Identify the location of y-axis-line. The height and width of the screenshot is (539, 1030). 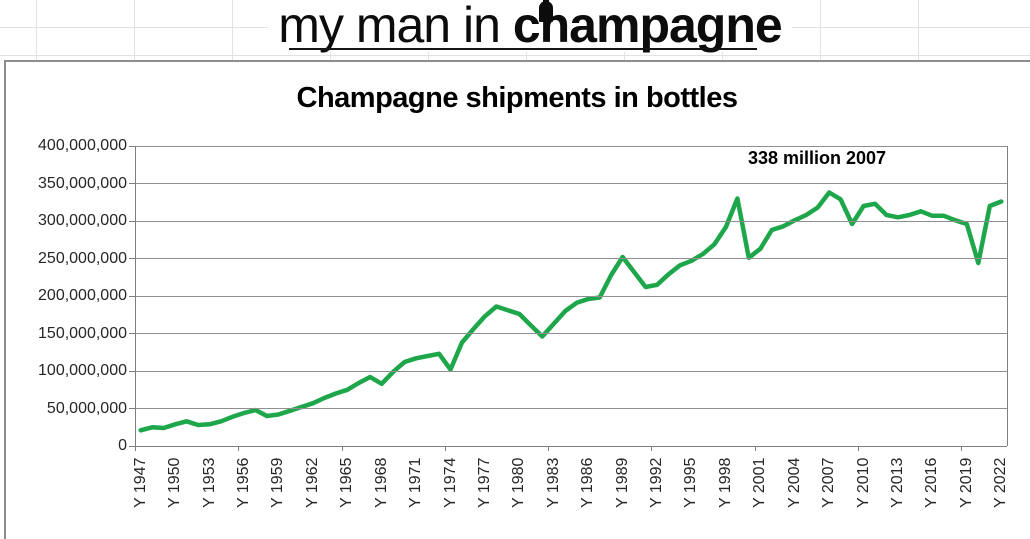
(135, 296).